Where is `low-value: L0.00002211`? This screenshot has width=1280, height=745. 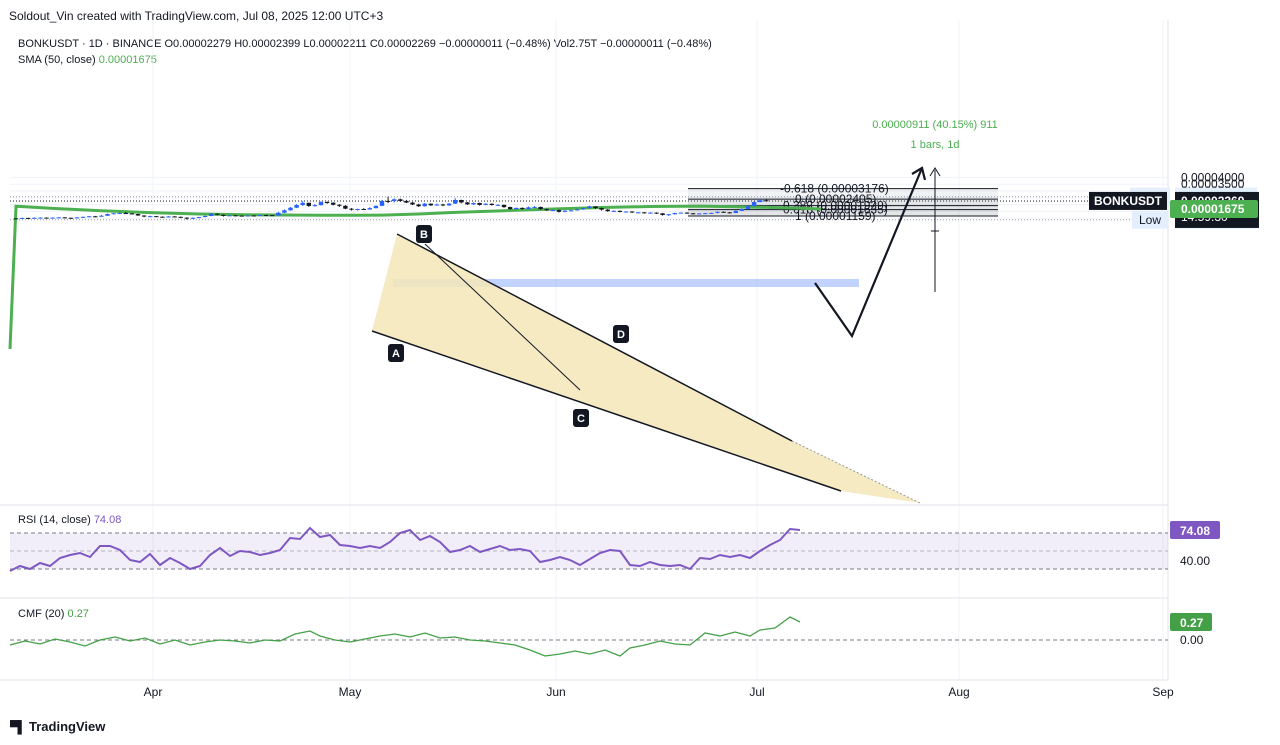
low-value: L0.00002211 is located at coordinates (335, 44).